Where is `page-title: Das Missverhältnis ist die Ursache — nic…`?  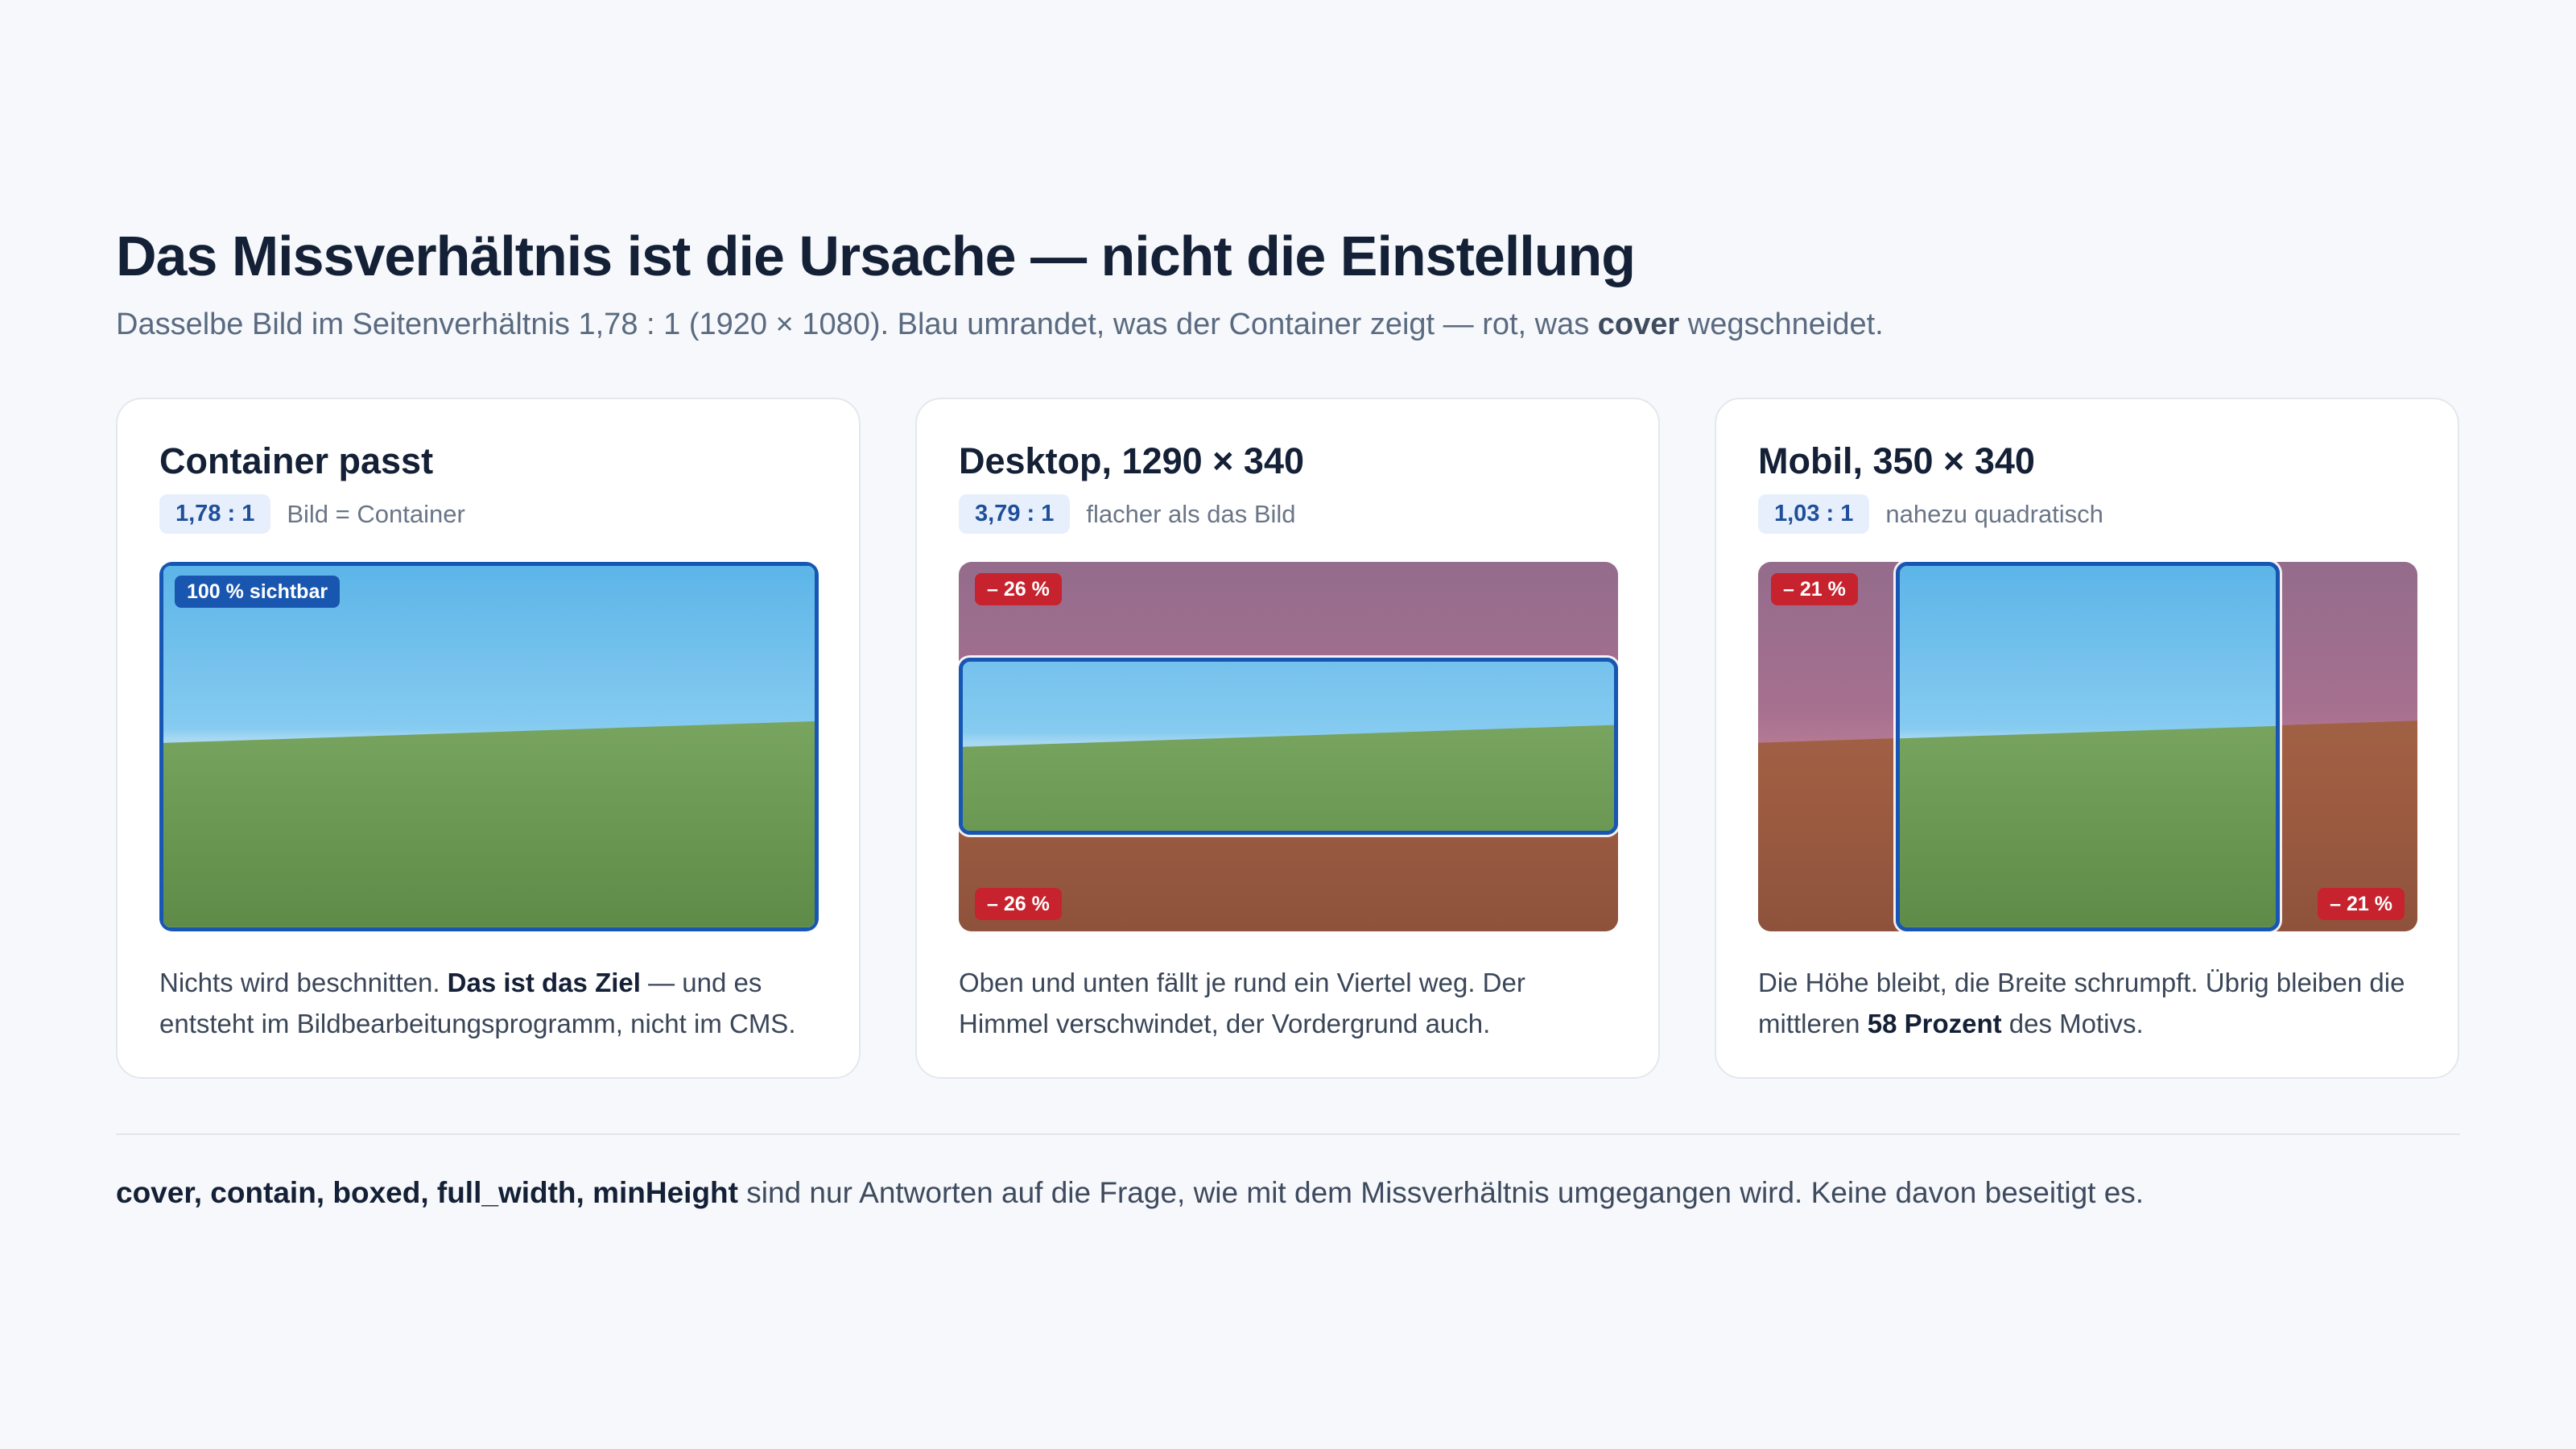 page-title: Das Missverhältnis ist die Ursache — nic… is located at coordinates (876, 256).